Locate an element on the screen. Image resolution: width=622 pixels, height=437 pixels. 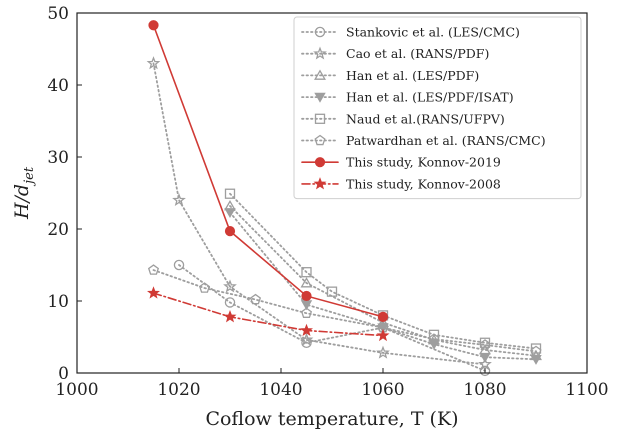
x-tick-label: 1040 is located at coordinates (280, 390).